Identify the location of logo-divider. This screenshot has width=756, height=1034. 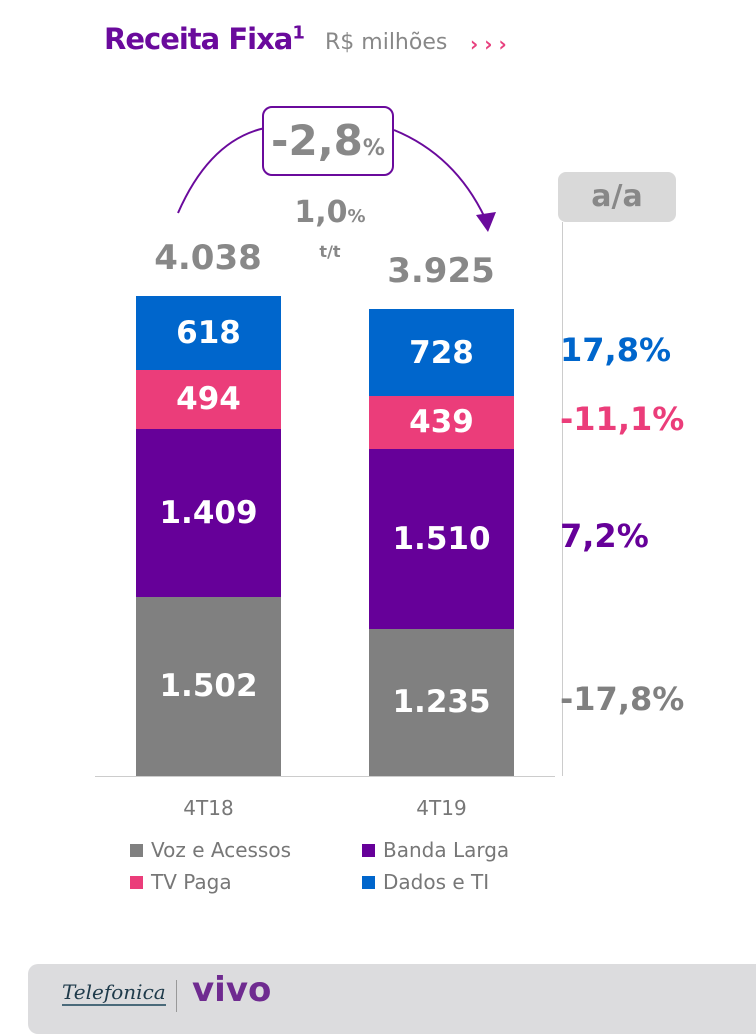
(176, 996).